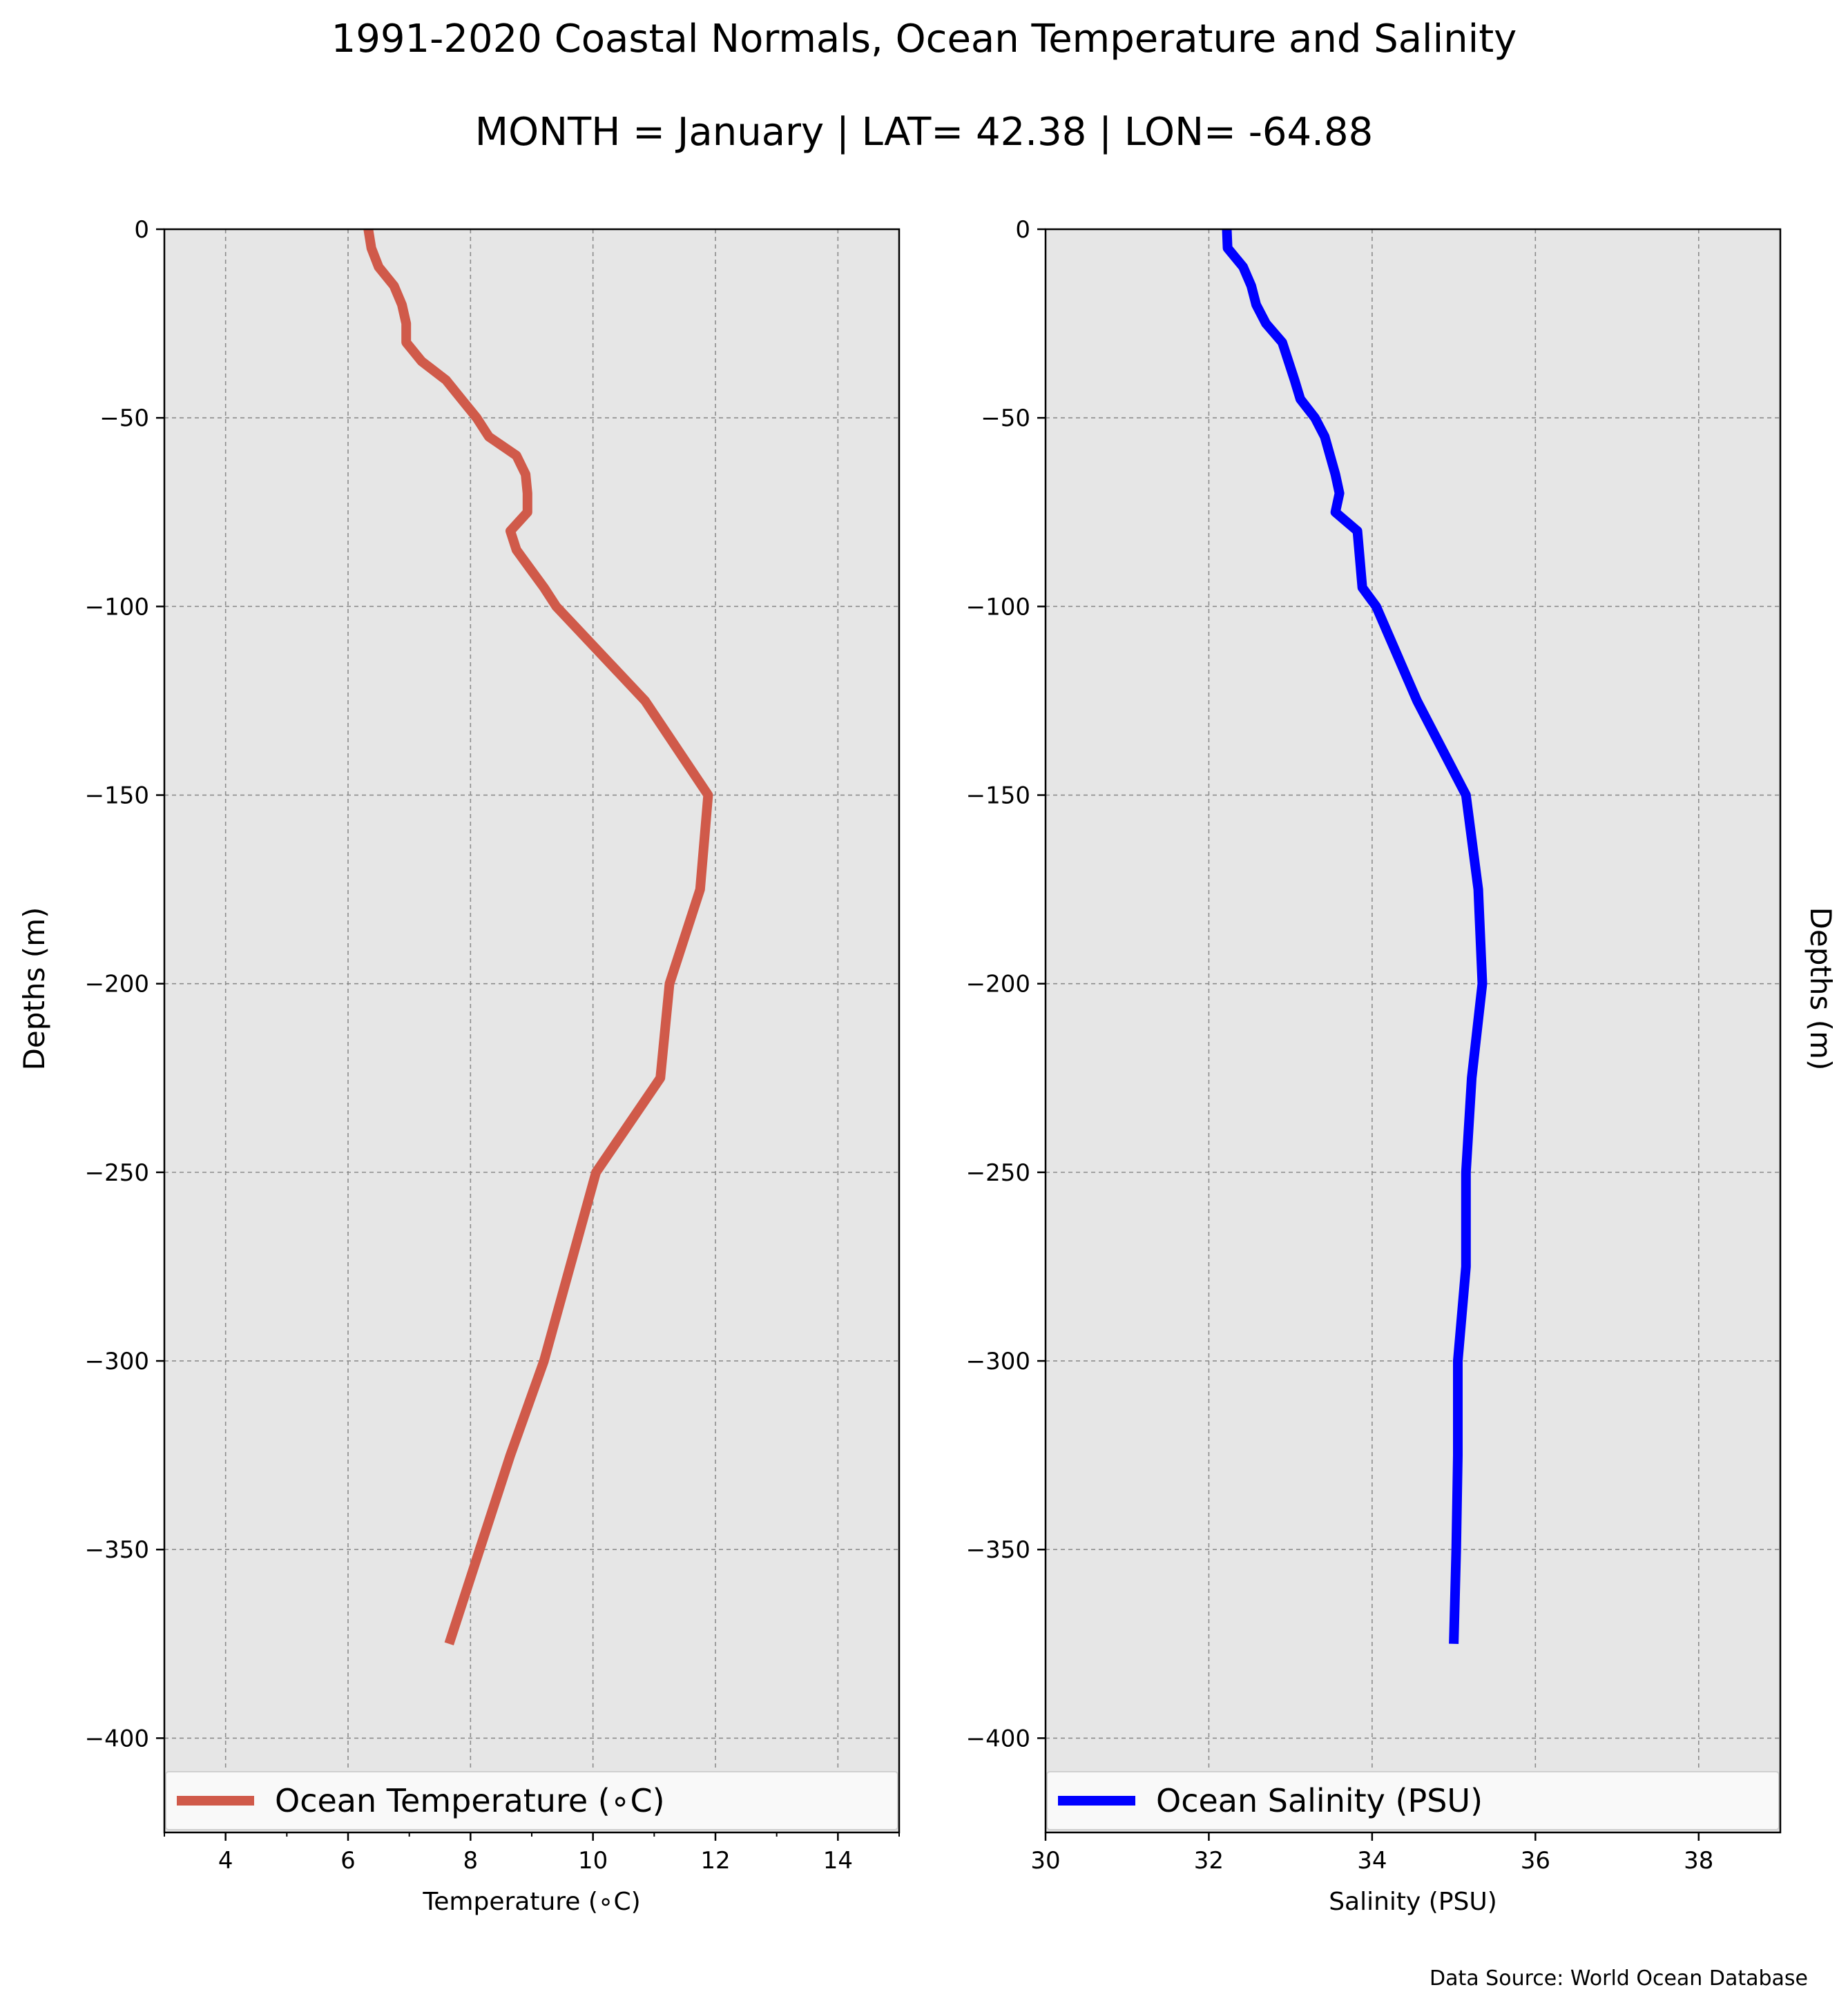  Describe the element at coordinates (1355, 936) in the screenshot. I see `sal-series-line` at that location.